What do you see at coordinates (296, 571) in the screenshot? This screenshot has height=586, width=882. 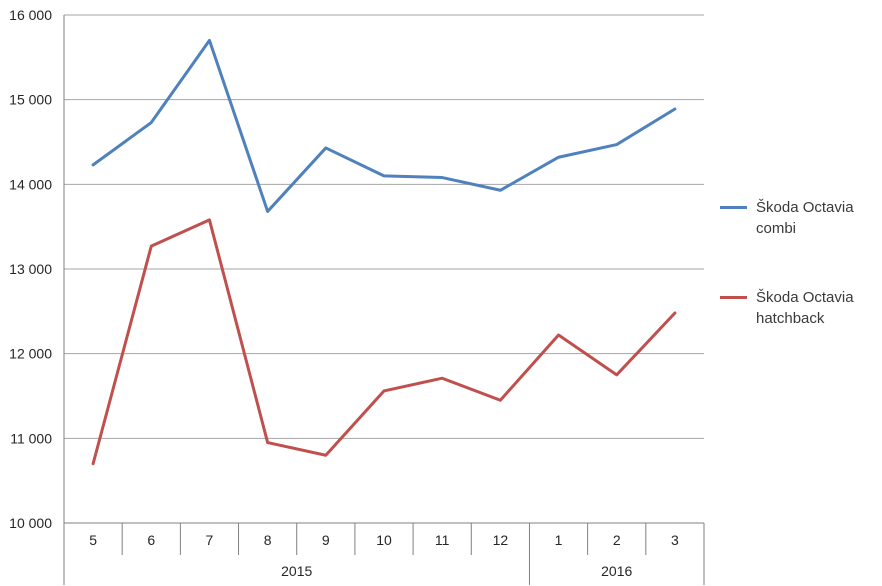 I see `x-axis-year-label: 2015` at bounding box center [296, 571].